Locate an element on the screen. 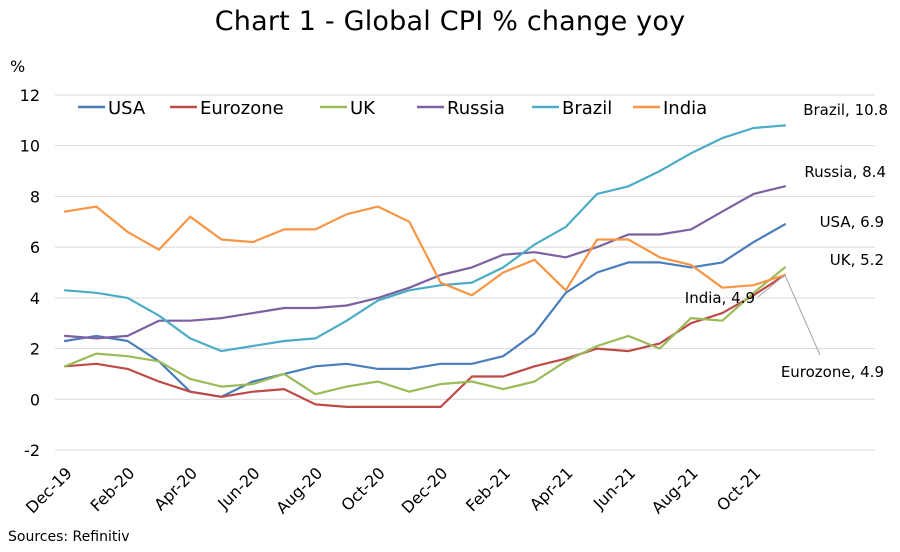  x-tick-label: Oct-21 is located at coordinates (738, 488).